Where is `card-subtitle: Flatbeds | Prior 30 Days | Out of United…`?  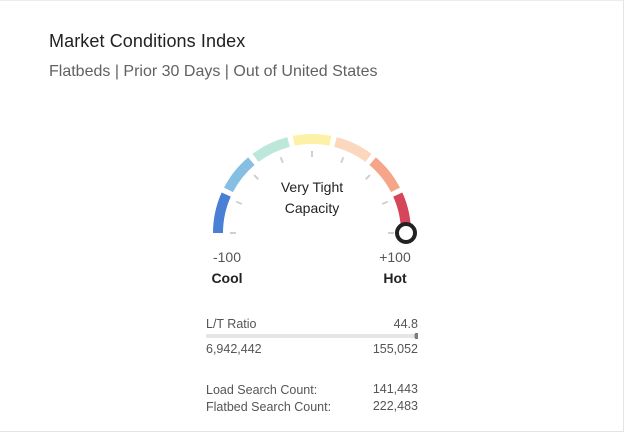 card-subtitle: Flatbeds | Prior 30 Days | Out of United… is located at coordinates (213, 71).